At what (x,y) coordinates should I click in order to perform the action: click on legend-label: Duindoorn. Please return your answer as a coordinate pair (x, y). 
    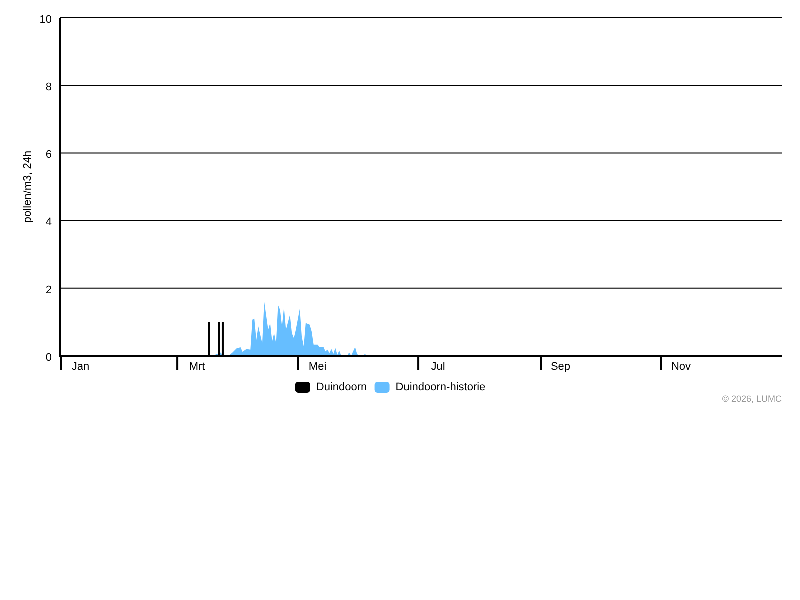
    Looking at the image, I should click on (342, 387).